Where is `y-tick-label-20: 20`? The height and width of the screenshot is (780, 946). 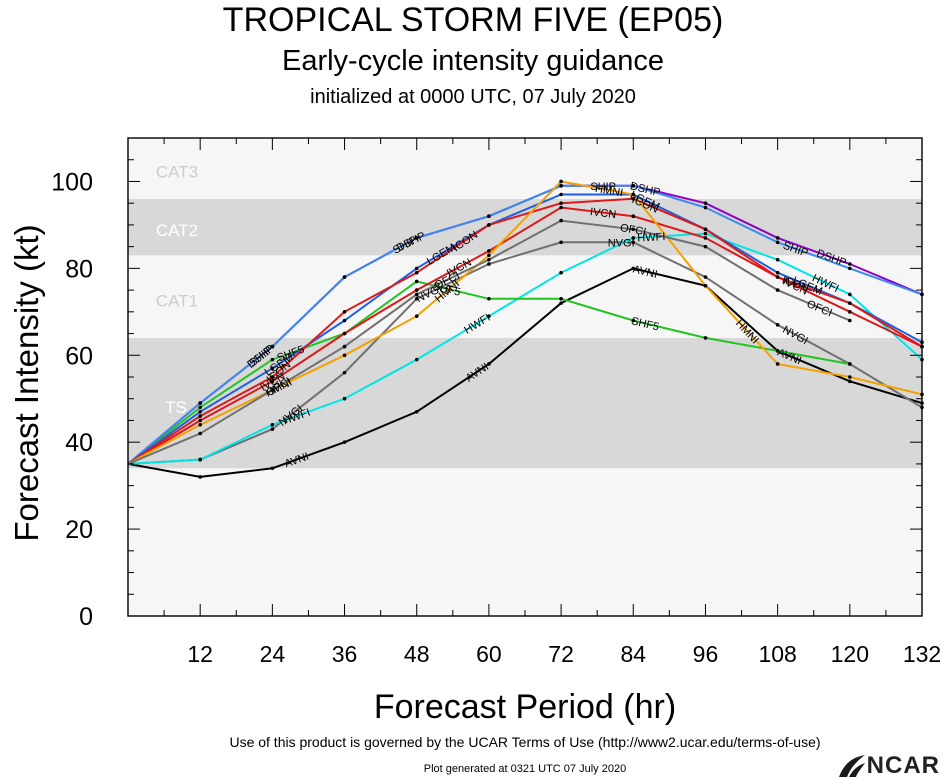
y-tick-label-20: 20 is located at coordinates (79, 530).